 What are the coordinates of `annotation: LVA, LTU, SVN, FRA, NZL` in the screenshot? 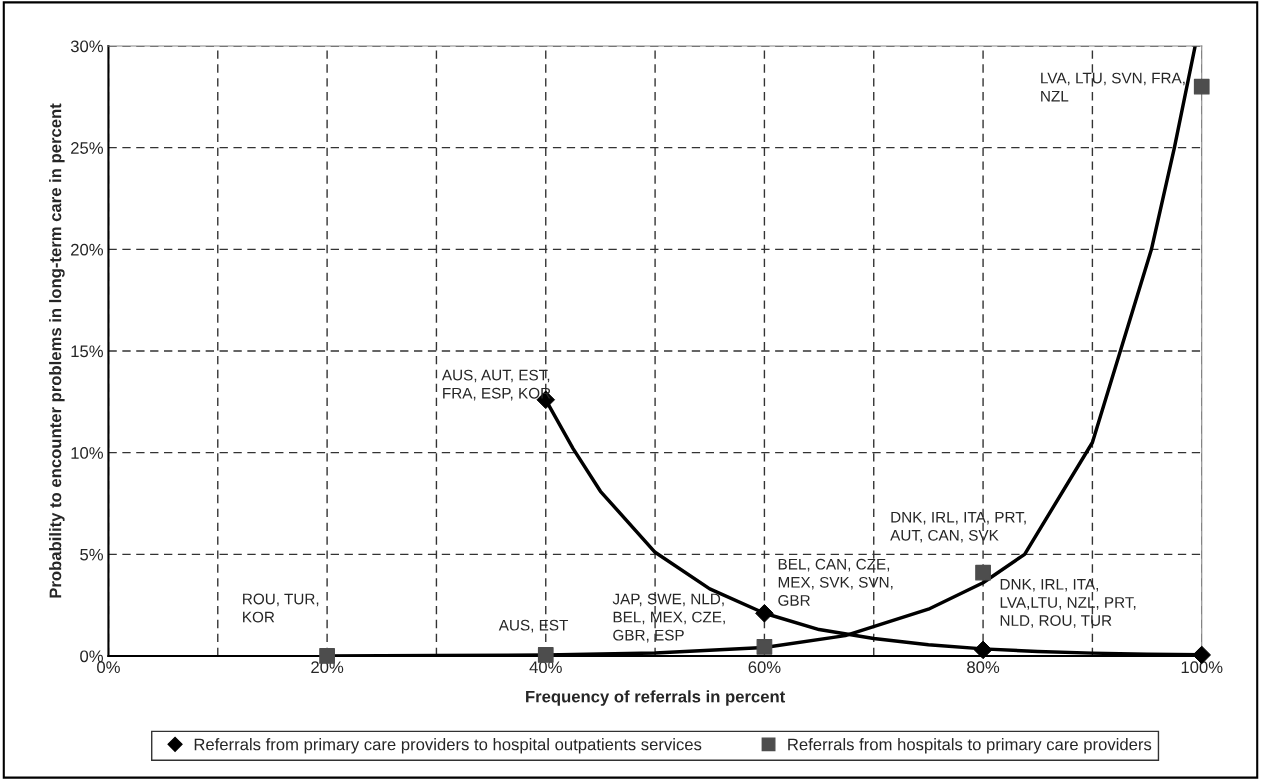 It's located at (1113, 87).